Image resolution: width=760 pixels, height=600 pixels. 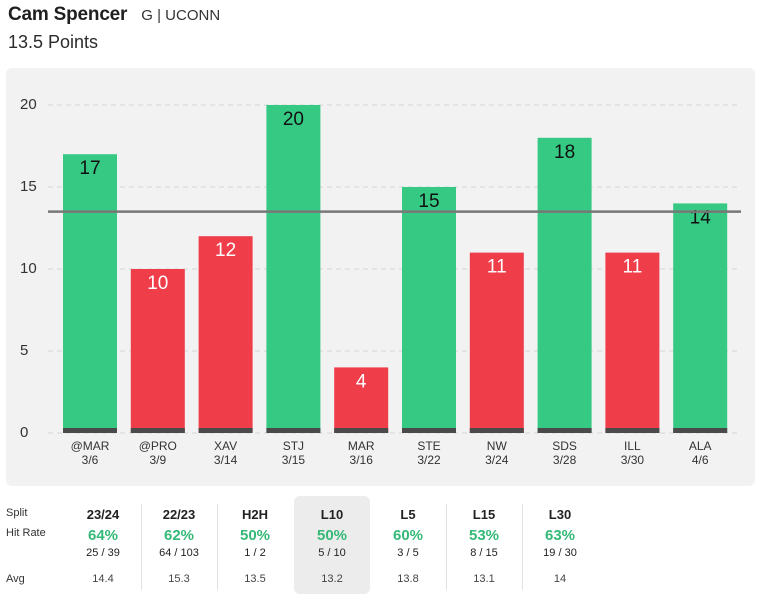 What do you see at coordinates (255, 545) in the screenshot?
I see `split-column-h2h: H2H 50% 1 / 2 13.5` at bounding box center [255, 545].